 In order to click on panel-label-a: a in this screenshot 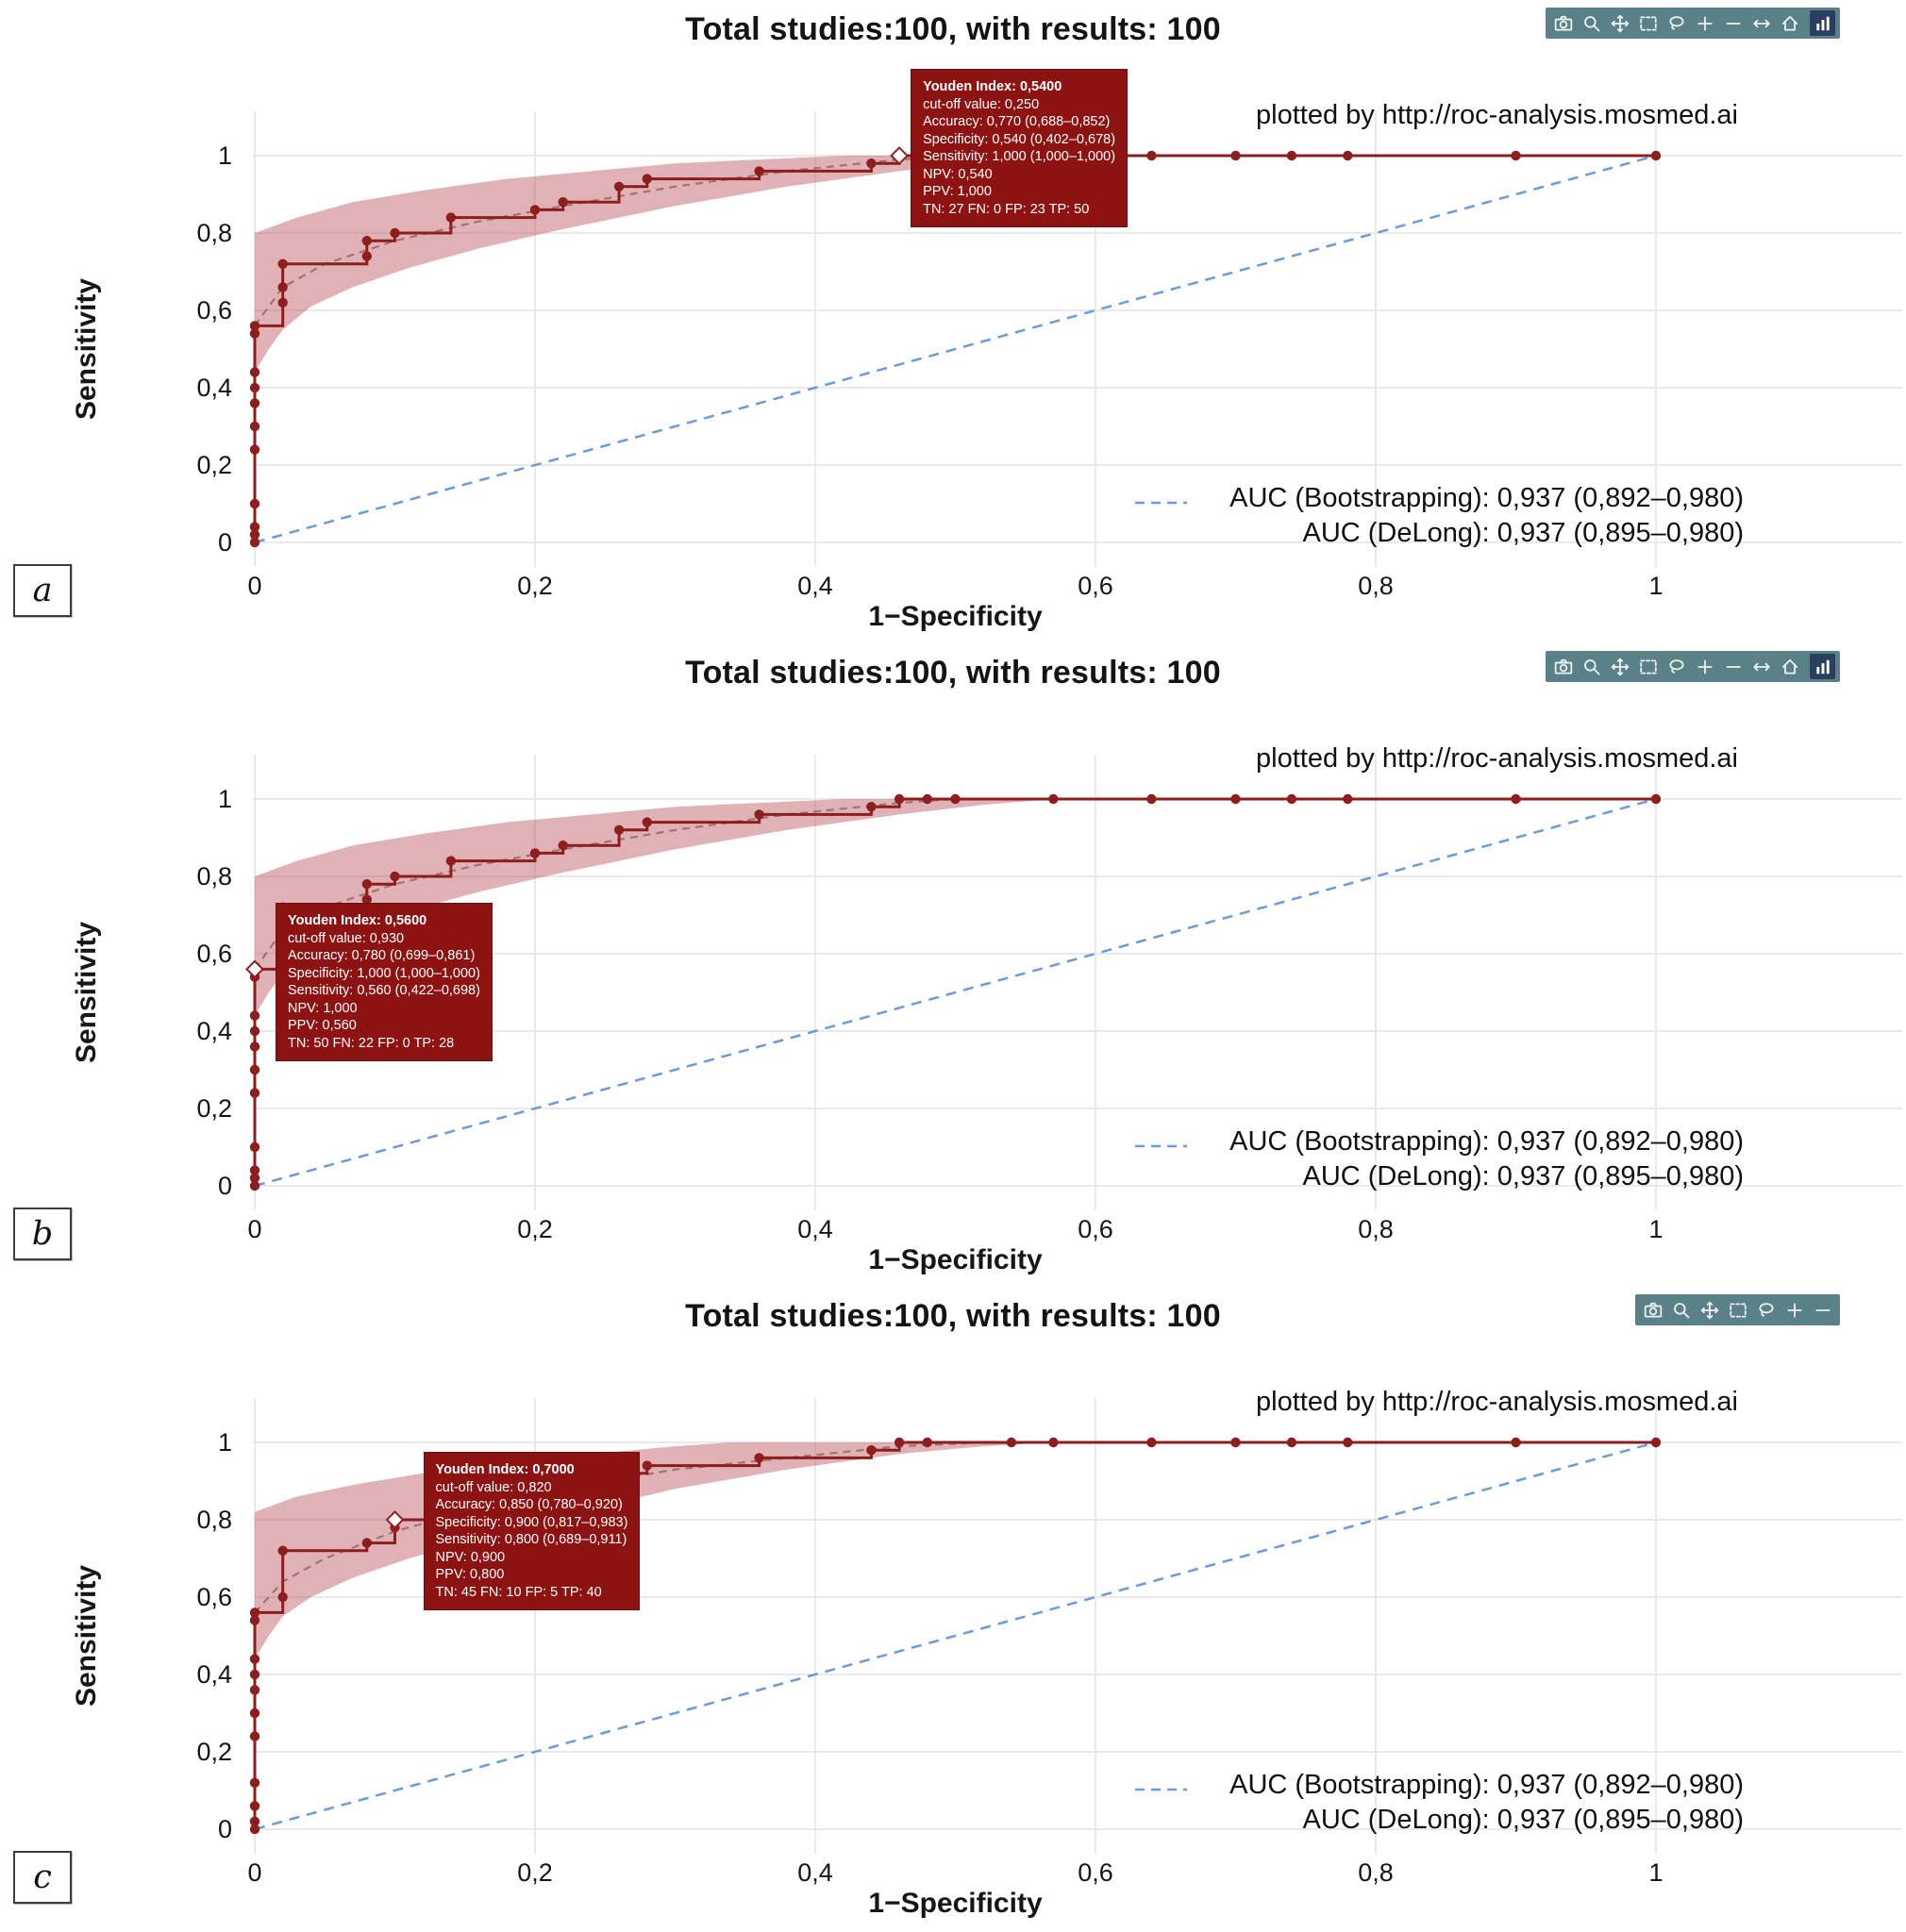, I will do `click(42, 590)`.